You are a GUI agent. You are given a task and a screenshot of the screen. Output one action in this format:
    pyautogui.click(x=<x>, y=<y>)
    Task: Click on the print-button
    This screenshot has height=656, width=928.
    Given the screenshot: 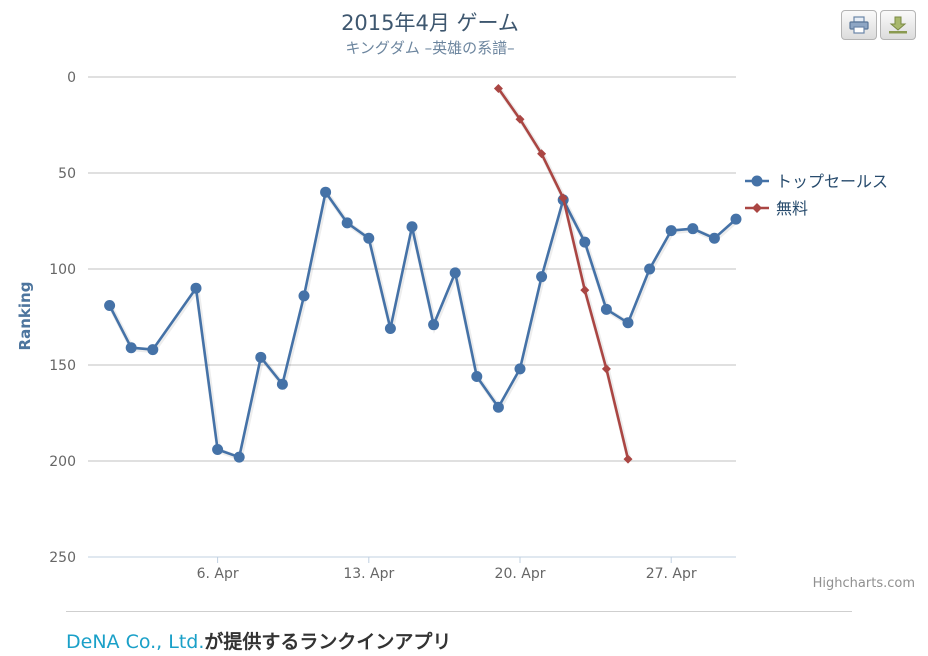 What is the action you would take?
    pyautogui.click(x=859, y=25)
    